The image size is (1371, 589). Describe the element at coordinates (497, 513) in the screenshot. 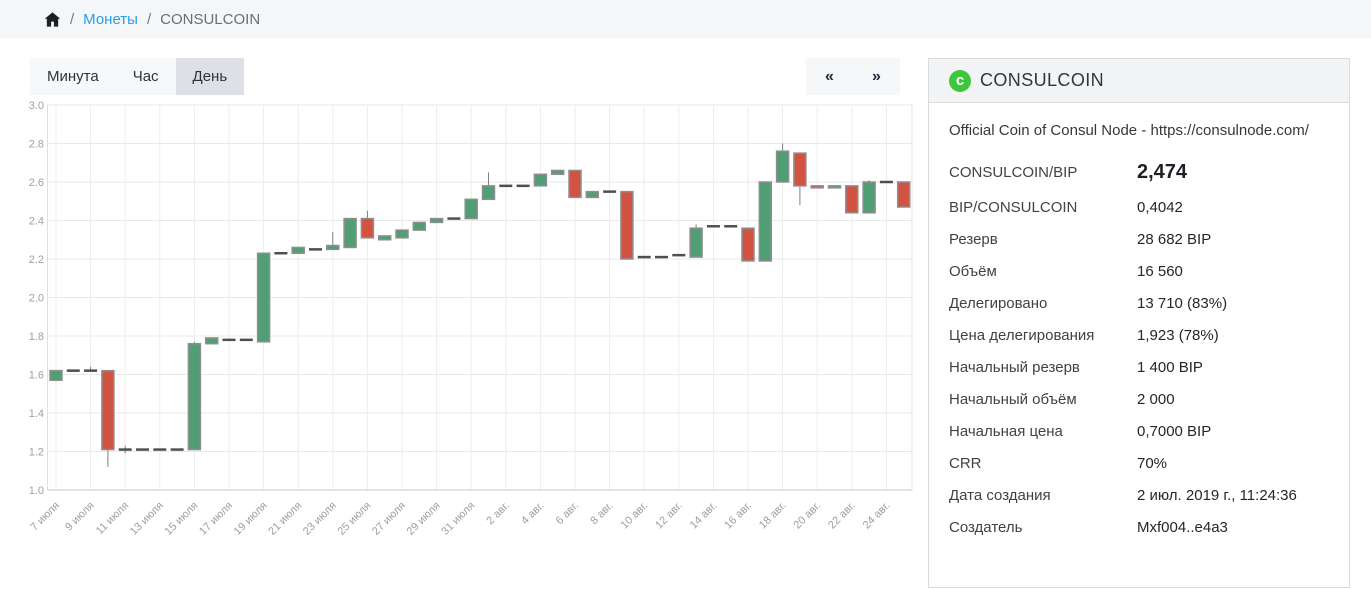

I see `svg-text: 2 авг.` at that location.